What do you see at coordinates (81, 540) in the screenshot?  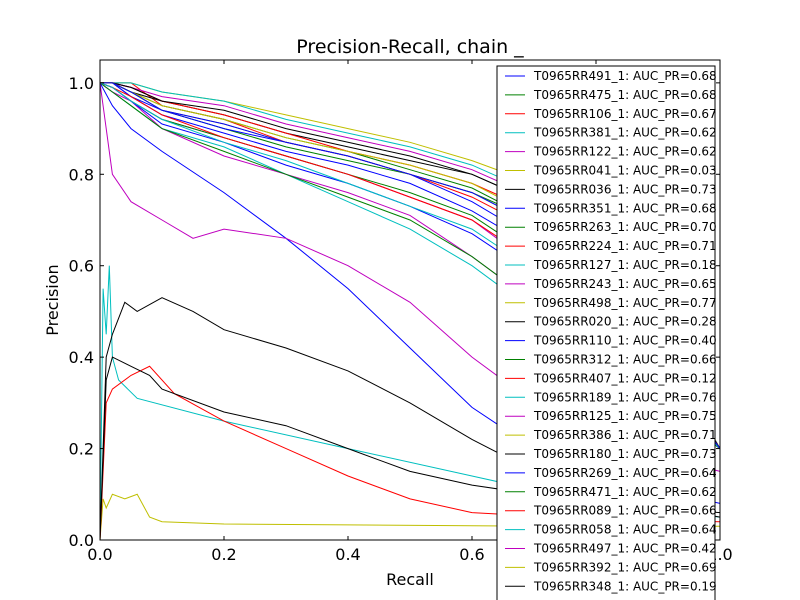 I see `y-tick-label: 0.0` at bounding box center [81, 540].